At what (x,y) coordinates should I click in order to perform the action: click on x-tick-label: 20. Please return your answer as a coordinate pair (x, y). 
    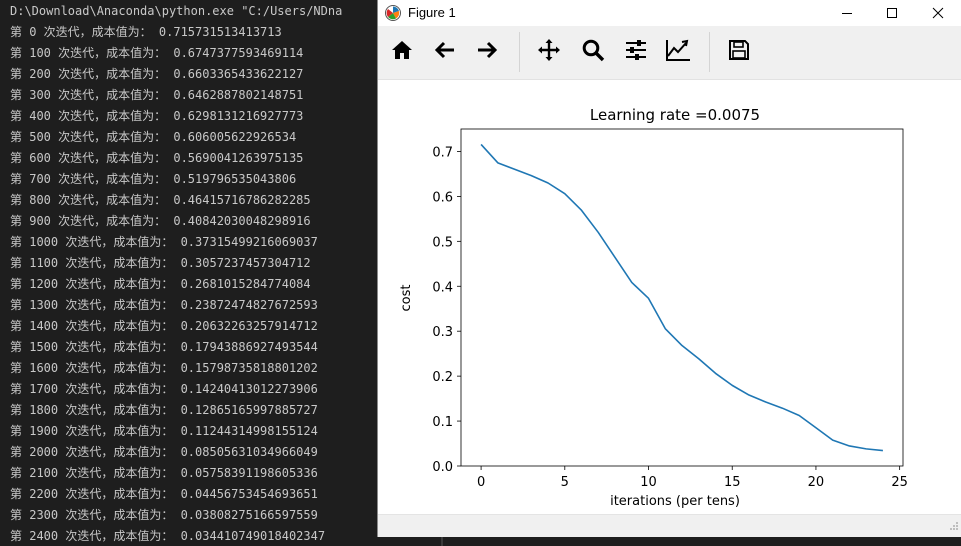
    Looking at the image, I should click on (816, 482).